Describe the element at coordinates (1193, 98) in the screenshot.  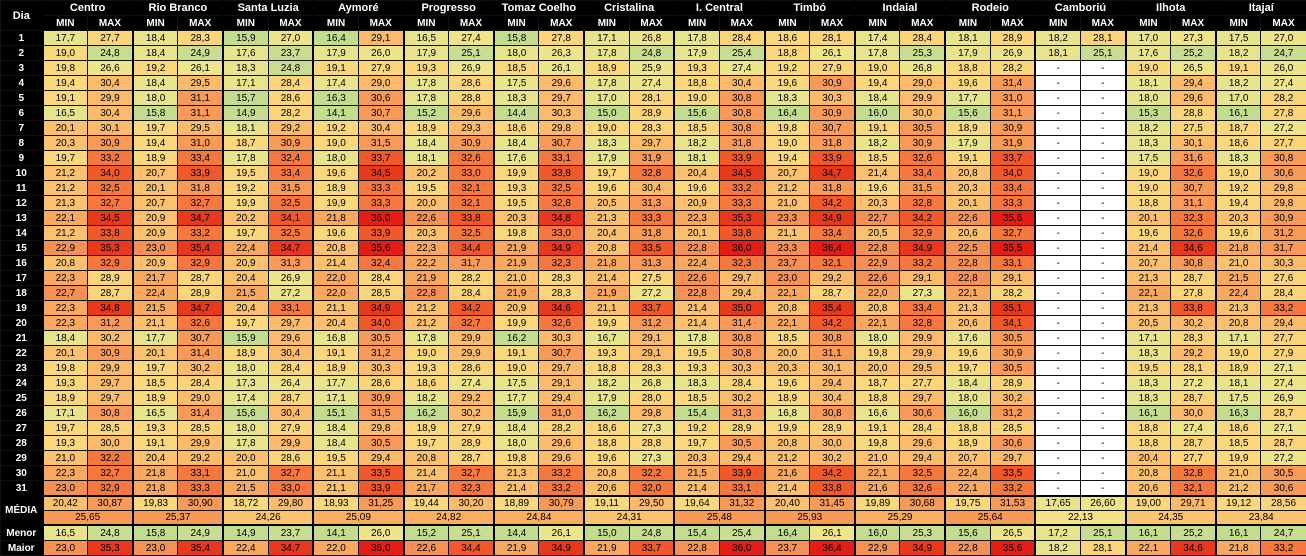
I see `max-cell: 29,6` at that location.